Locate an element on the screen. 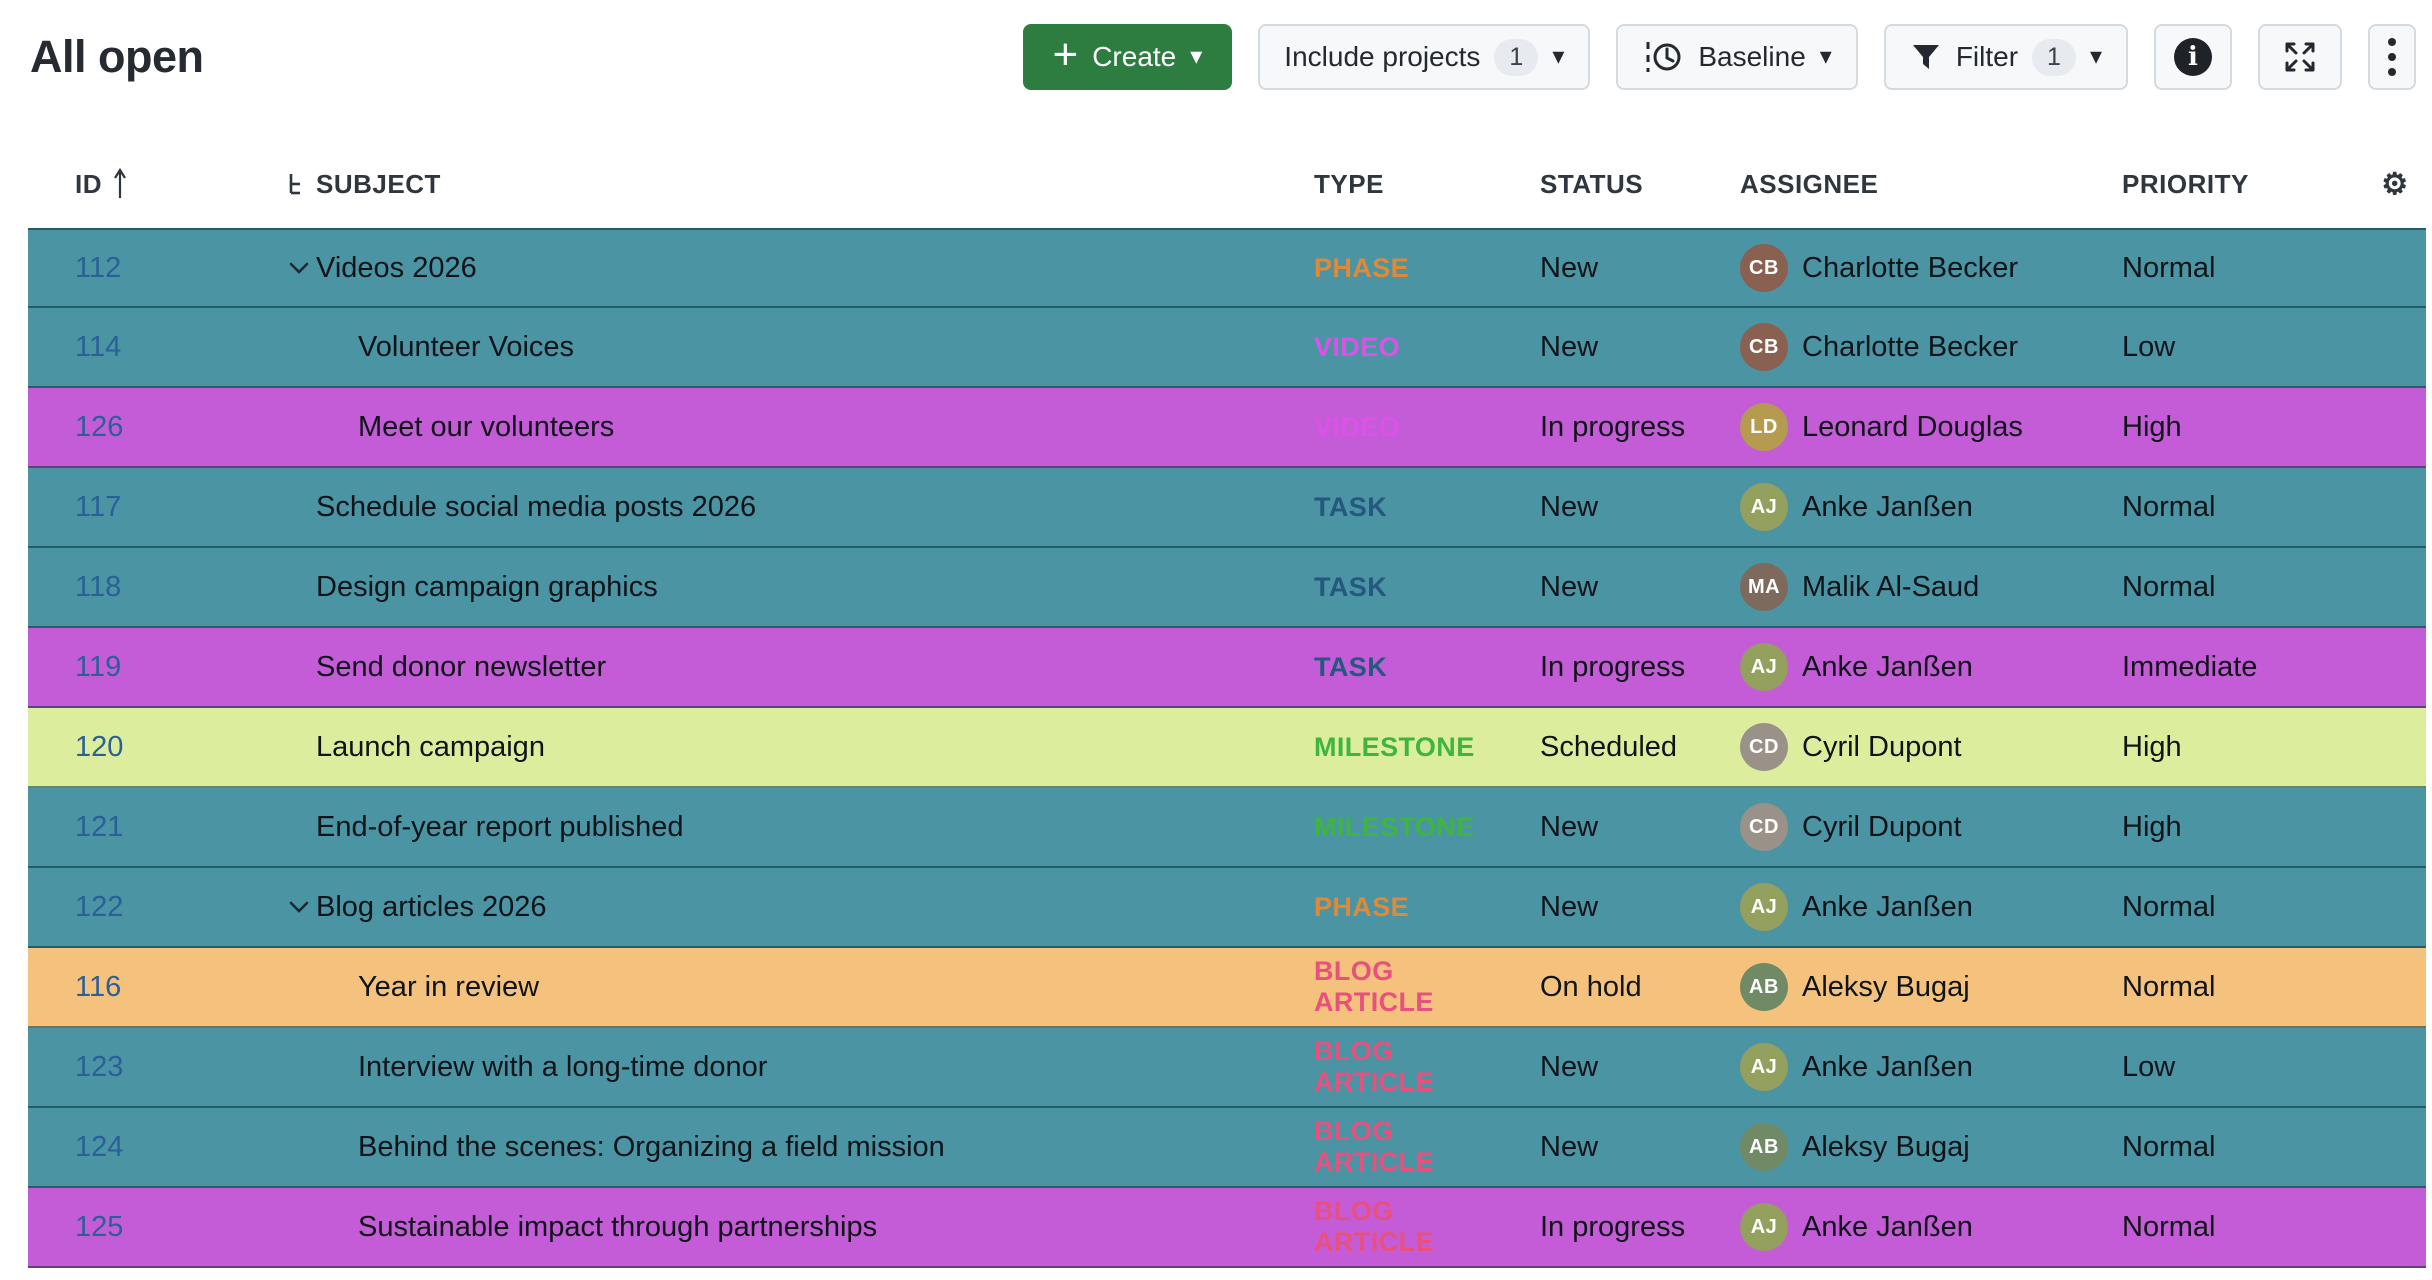 This screenshot has width=2432, height=1280. fullscreen-icon is located at coordinates (2300, 57).